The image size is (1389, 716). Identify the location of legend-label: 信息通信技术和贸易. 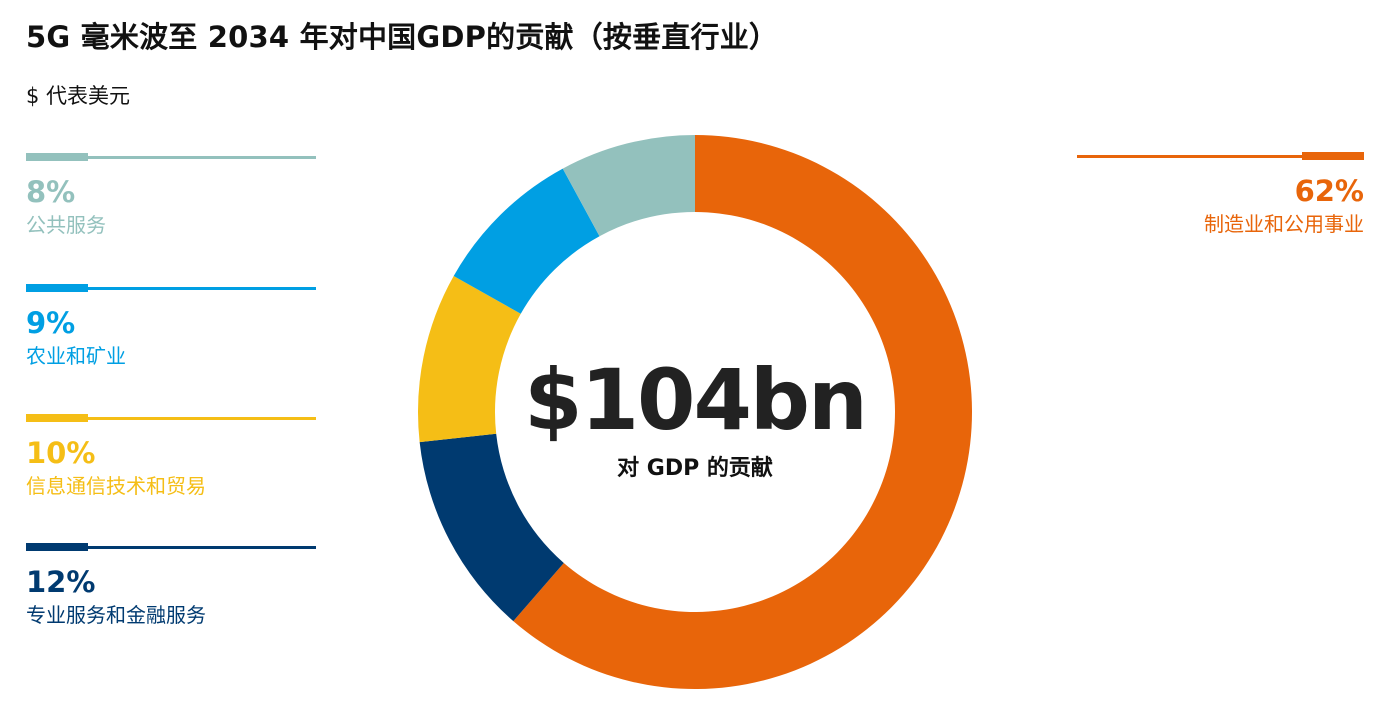
(116, 486).